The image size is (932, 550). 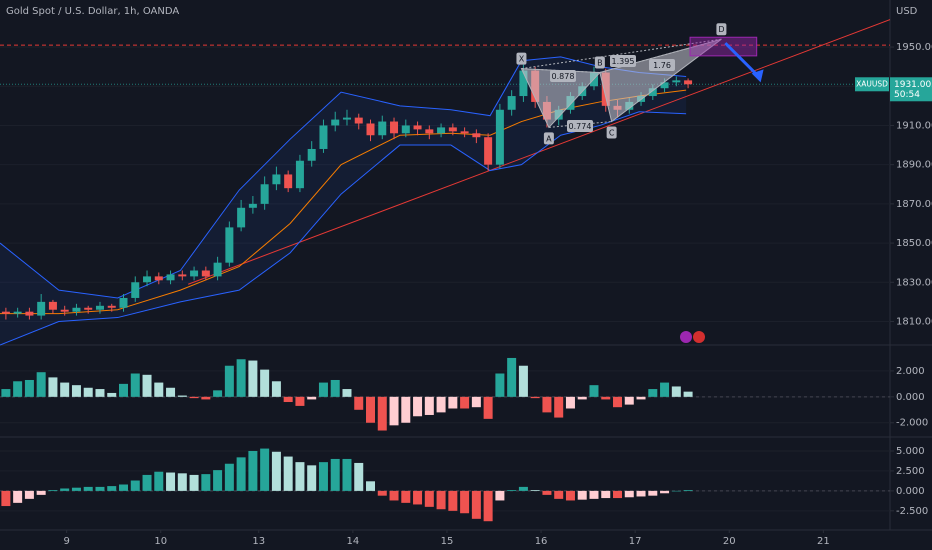 What do you see at coordinates (914, 243) in the screenshot?
I see `y-tick-label: 1850.000` at bounding box center [914, 243].